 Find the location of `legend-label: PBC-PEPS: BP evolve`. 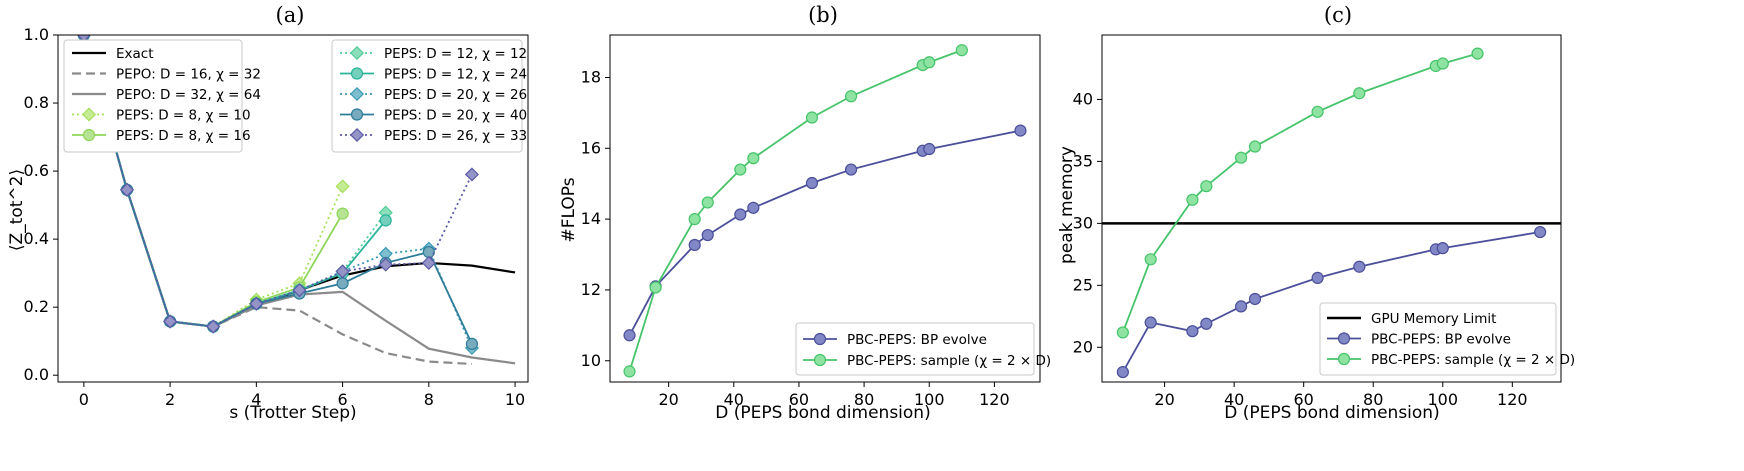

legend-label: PBC-PEPS: BP evolve is located at coordinates (1441, 340).